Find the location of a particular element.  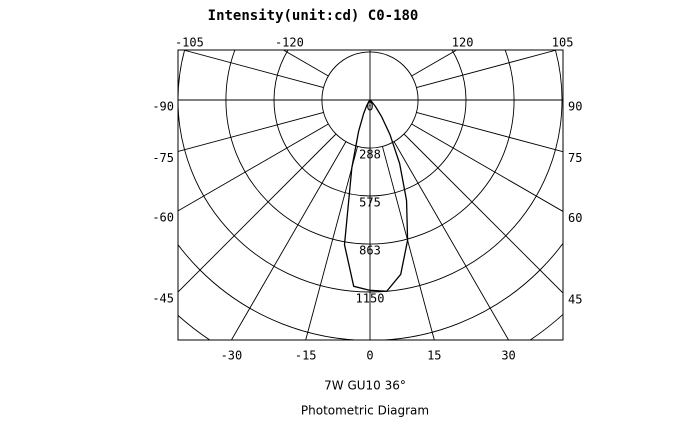

r-tick-label: 863 is located at coordinates (370, 251).